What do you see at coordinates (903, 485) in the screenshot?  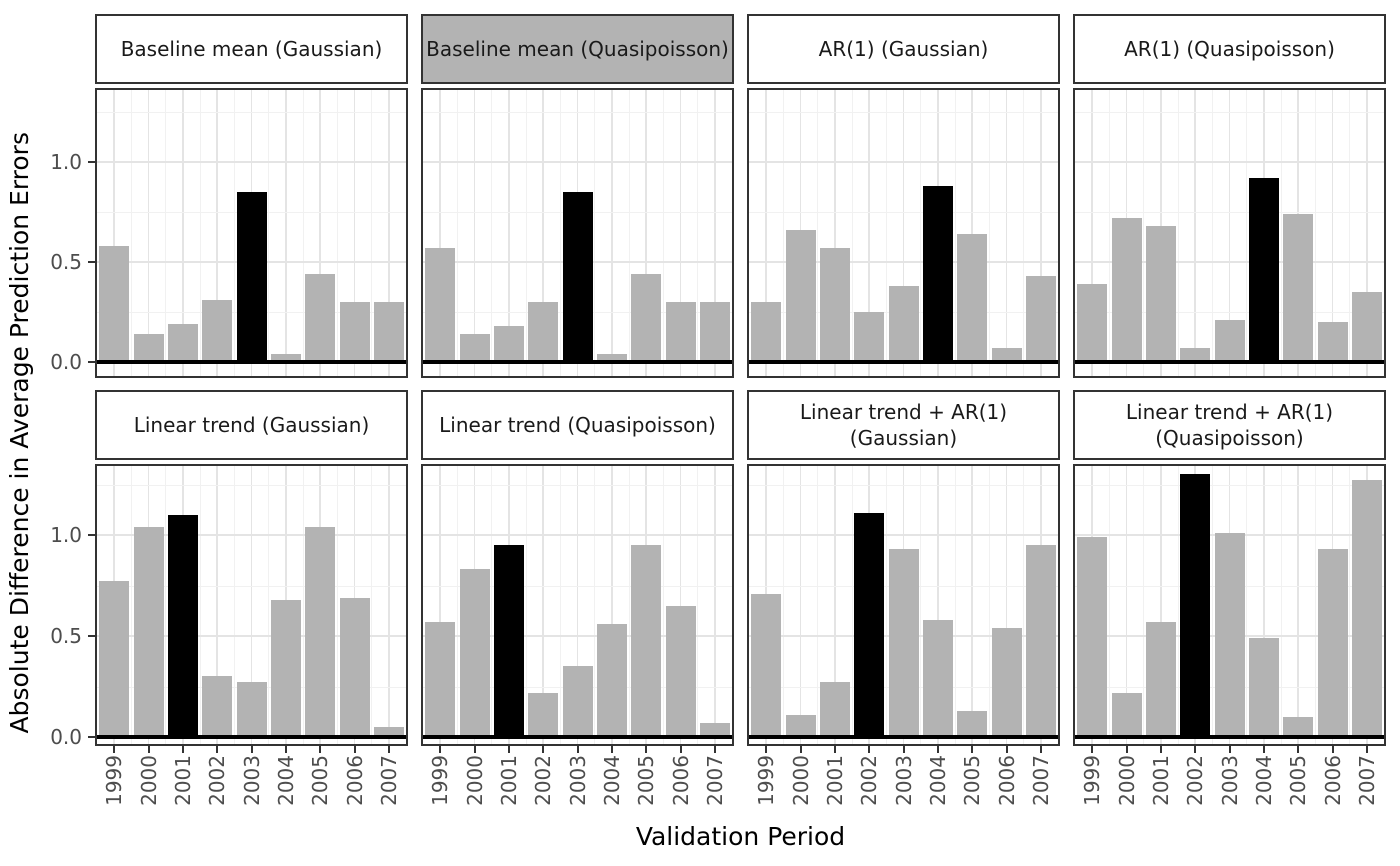 I see `gridline-horizontal-minor` at bounding box center [903, 485].